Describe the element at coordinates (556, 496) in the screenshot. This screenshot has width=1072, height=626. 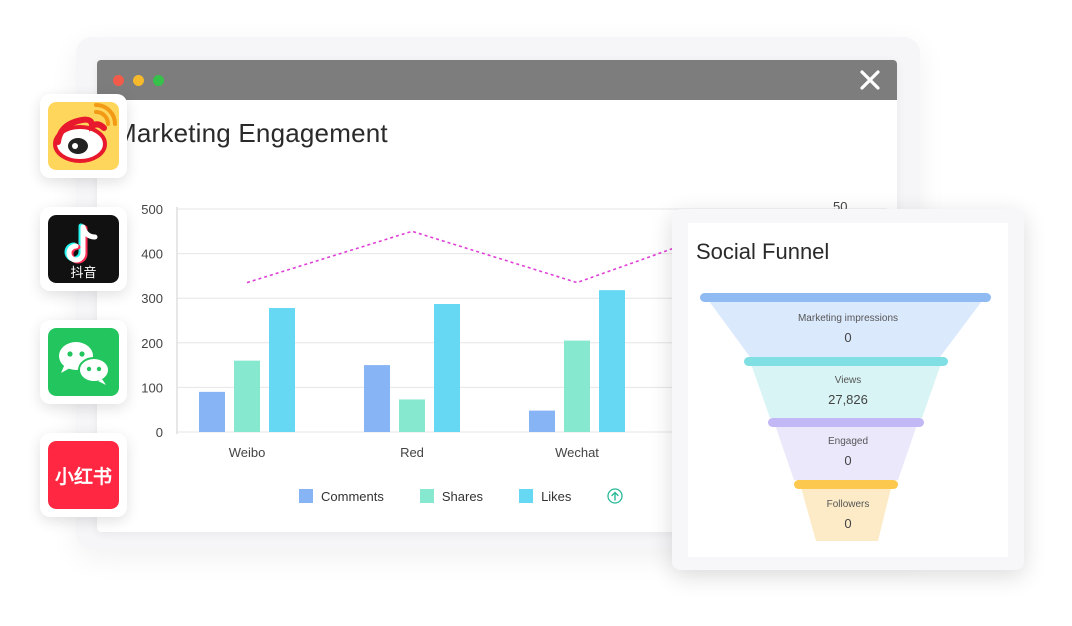
I see `legend-label: Likes` at that location.